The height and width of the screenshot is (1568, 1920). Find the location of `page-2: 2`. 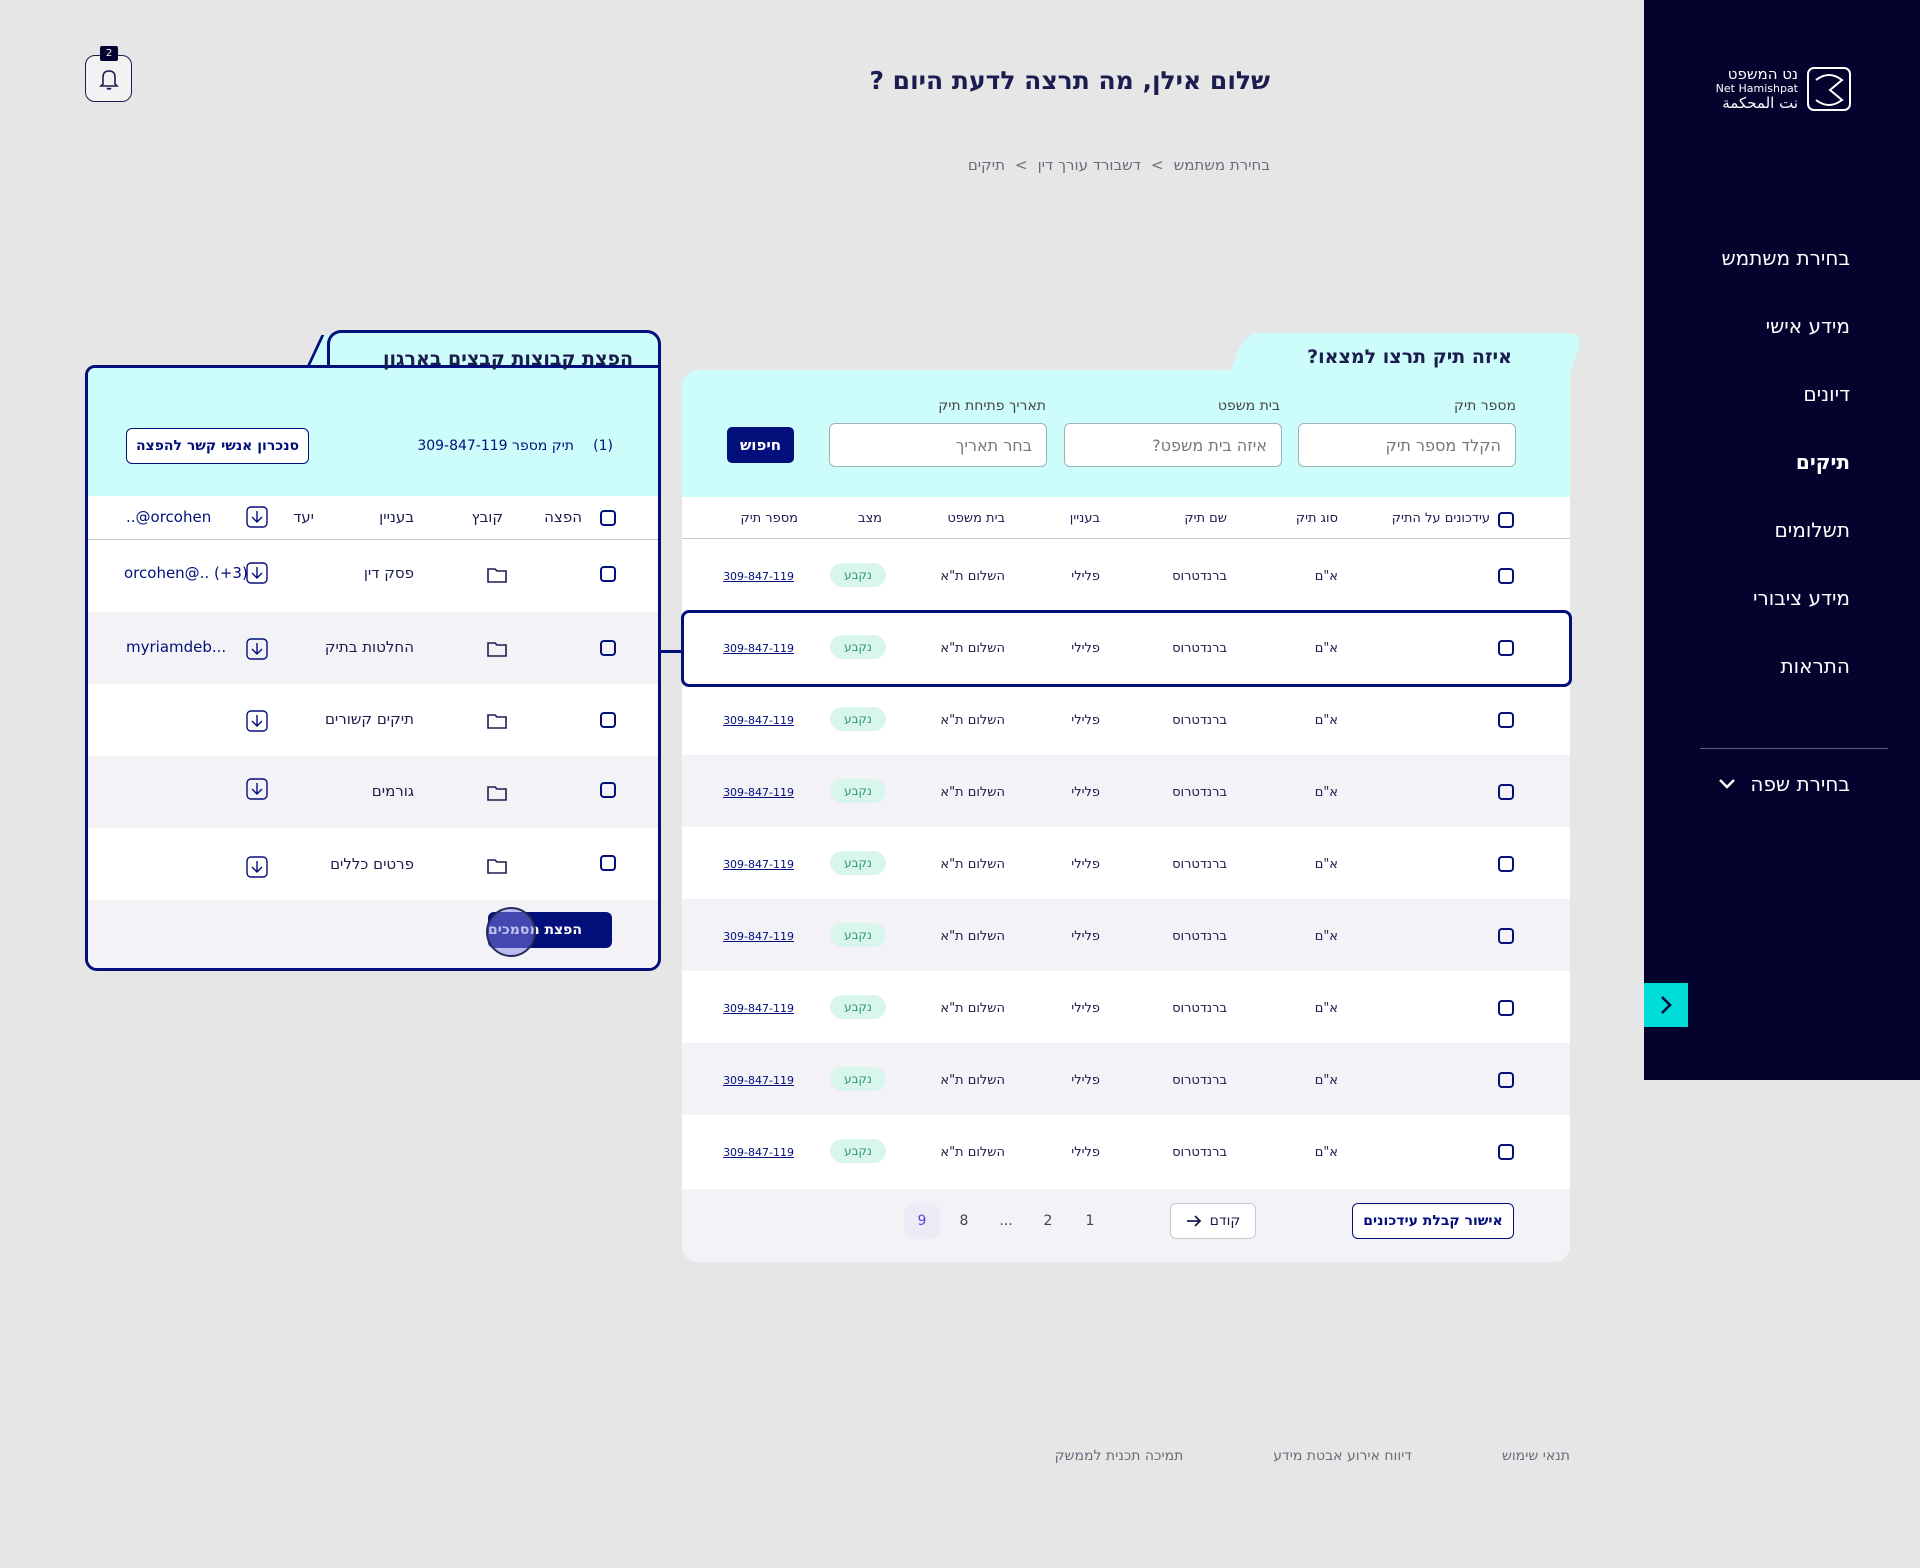

page-2: 2 is located at coordinates (1048, 1221).